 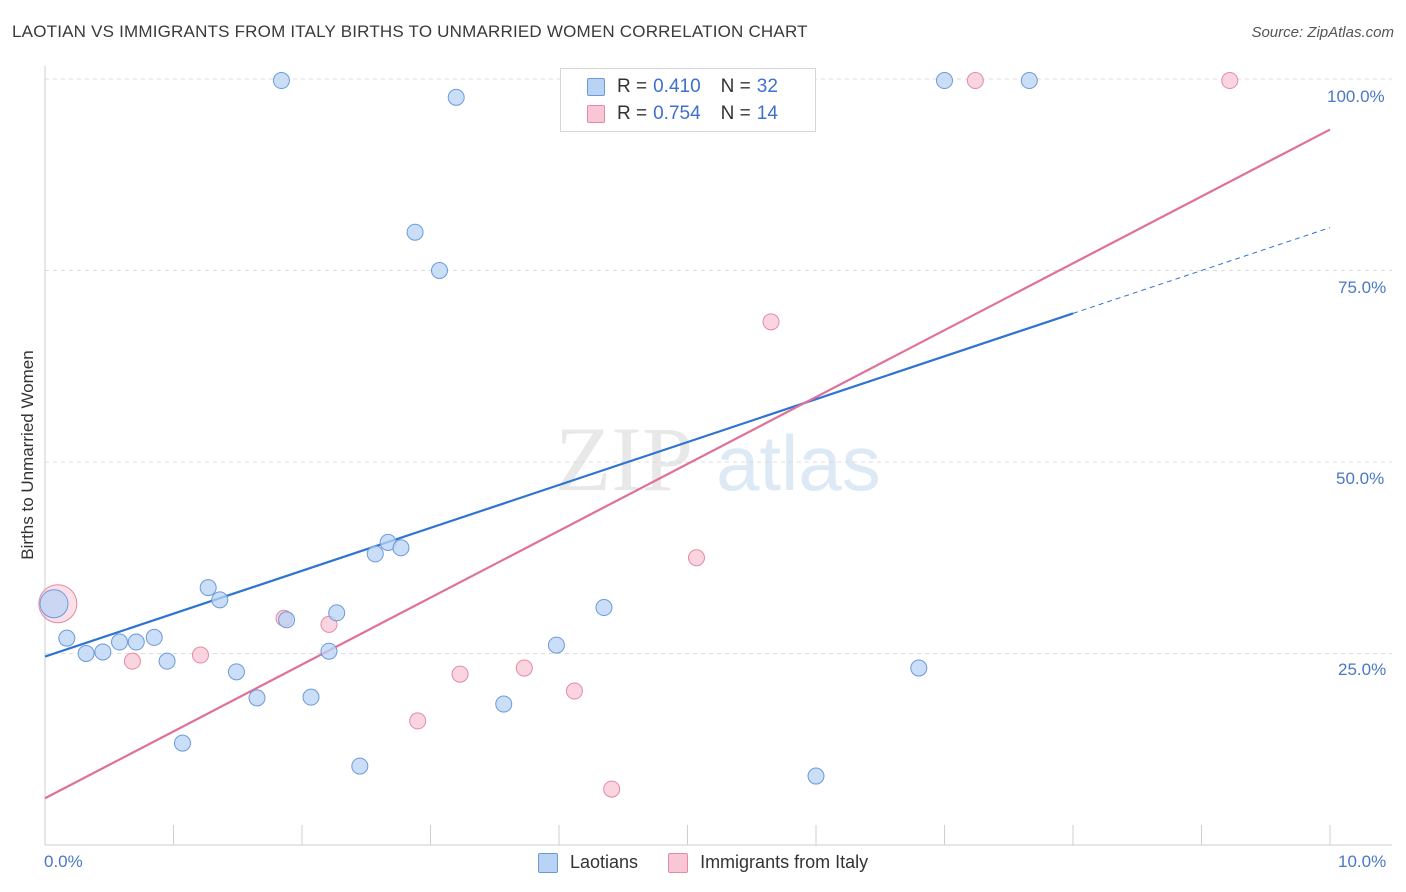 What do you see at coordinates (677, 86) in the screenshot?
I see `r-value: 0.410` at bounding box center [677, 86].